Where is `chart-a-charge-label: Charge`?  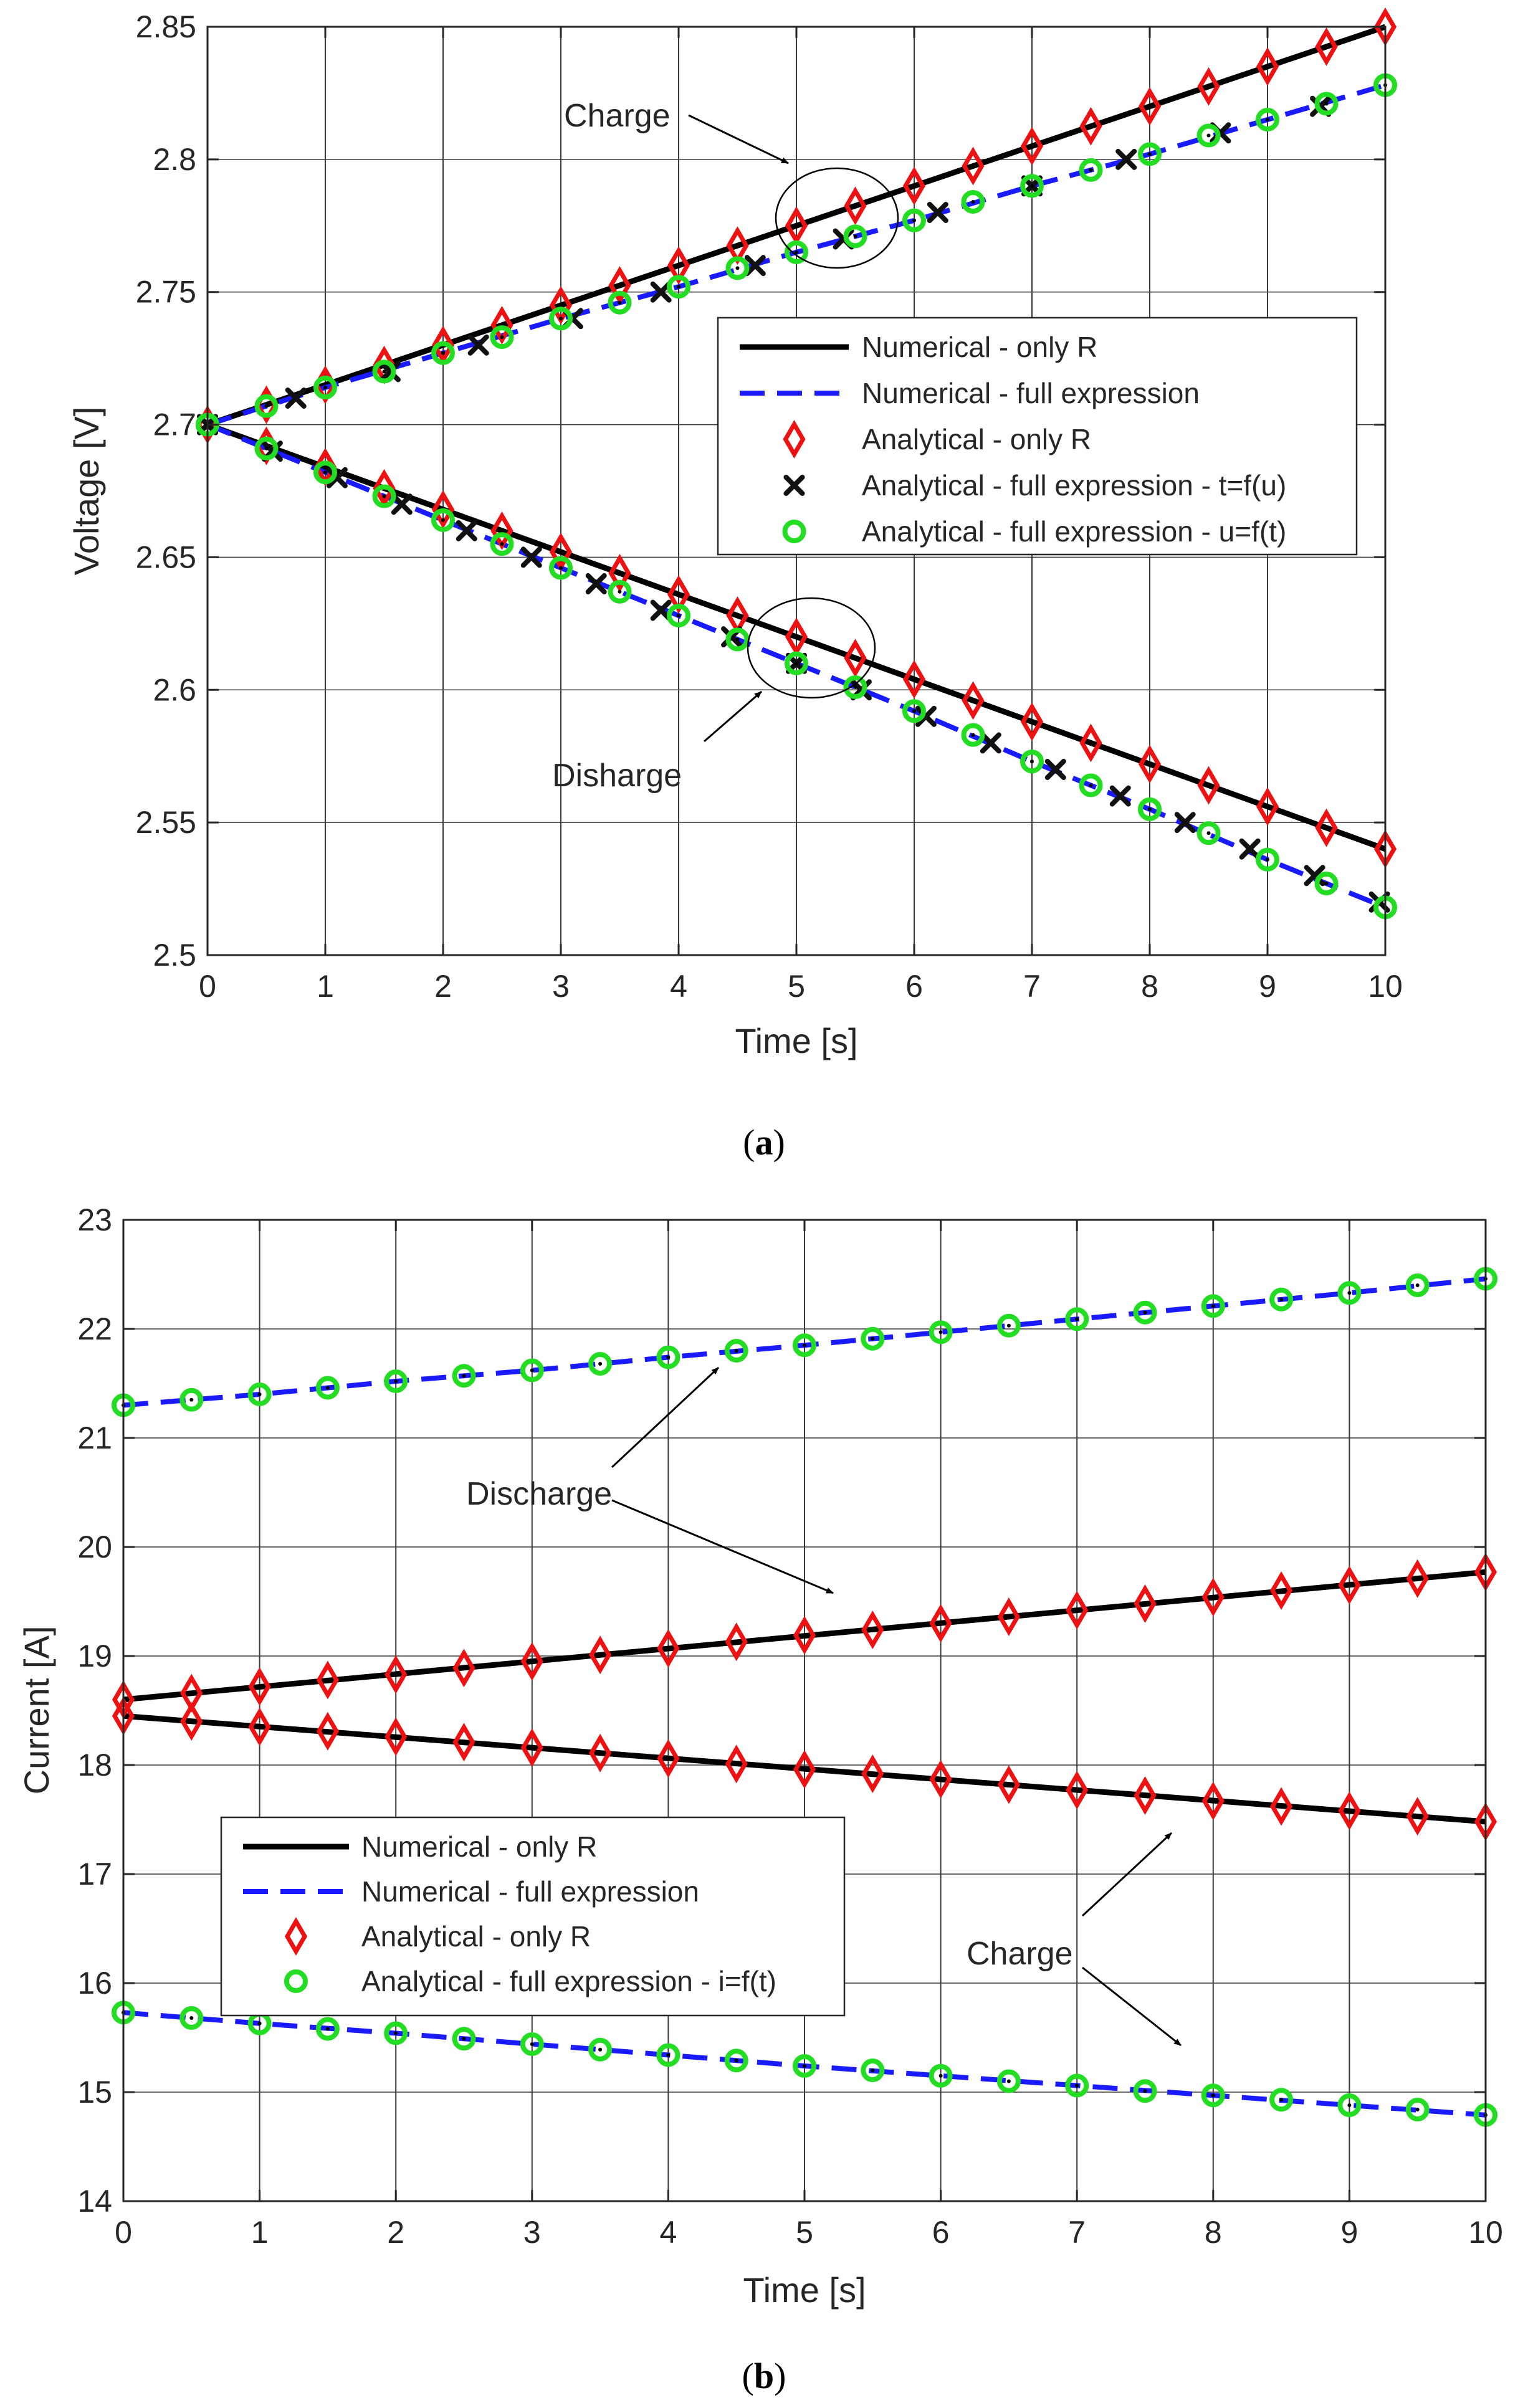
chart-a-charge-label: Charge is located at coordinates (618, 116).